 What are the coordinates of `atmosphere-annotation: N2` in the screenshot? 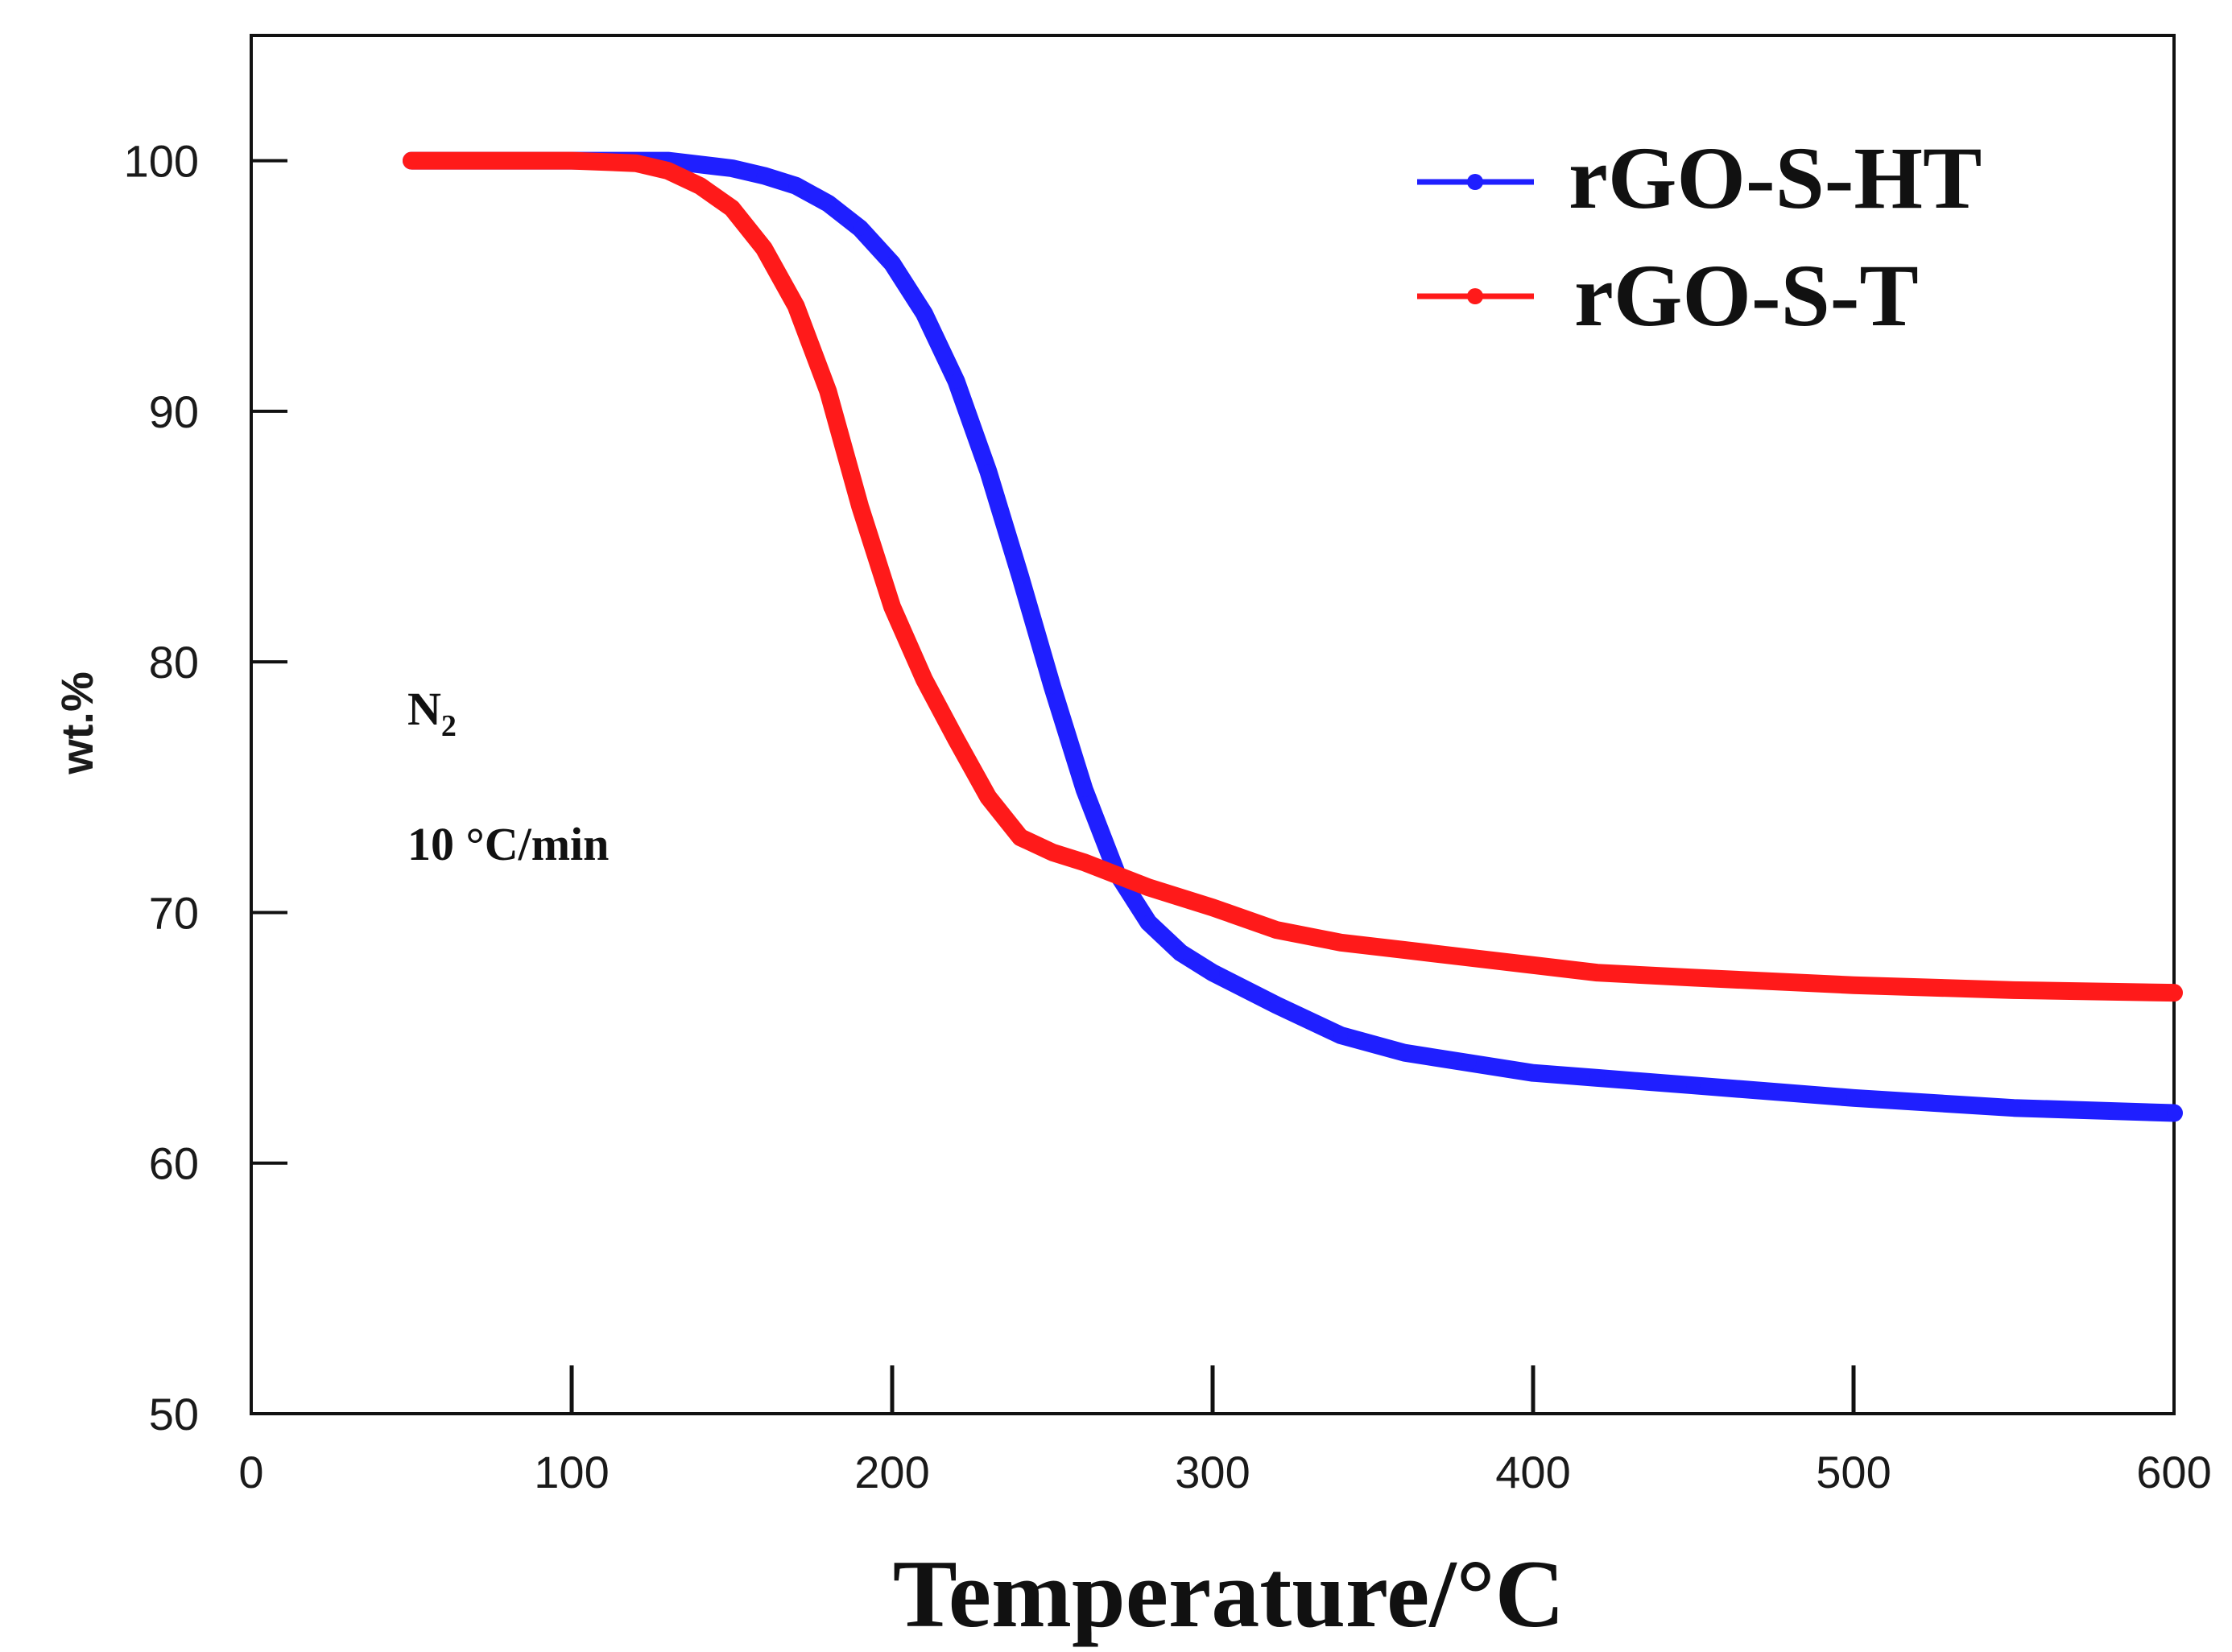 It's located at (432, 713).